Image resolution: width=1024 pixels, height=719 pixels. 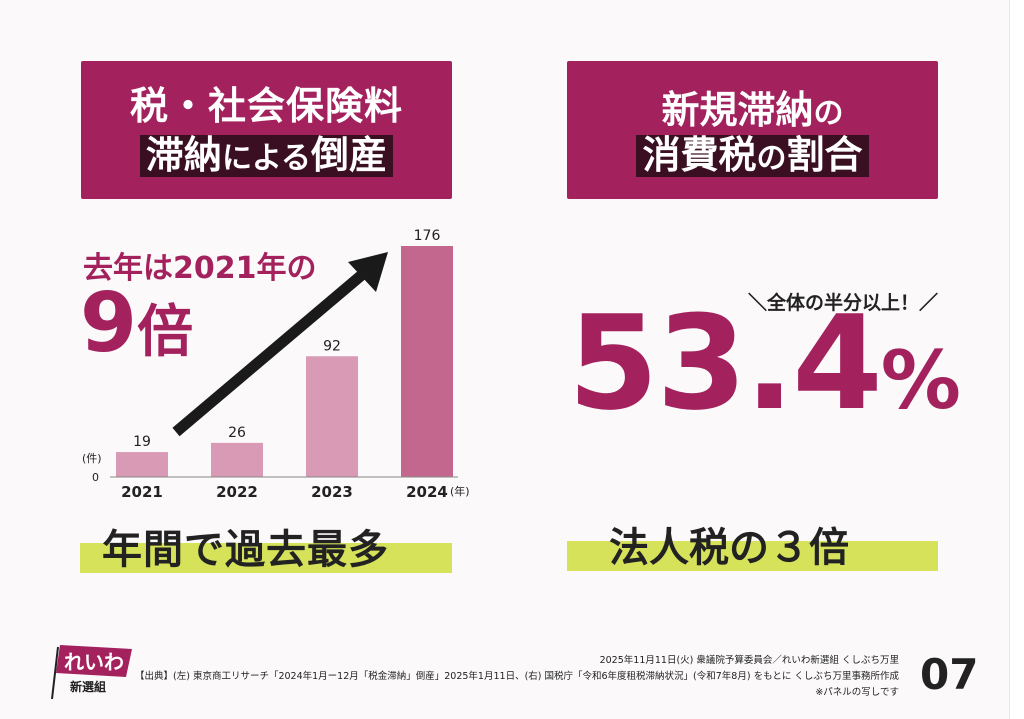 I want to click on headline-number: 9, so click(x=109, y=323).